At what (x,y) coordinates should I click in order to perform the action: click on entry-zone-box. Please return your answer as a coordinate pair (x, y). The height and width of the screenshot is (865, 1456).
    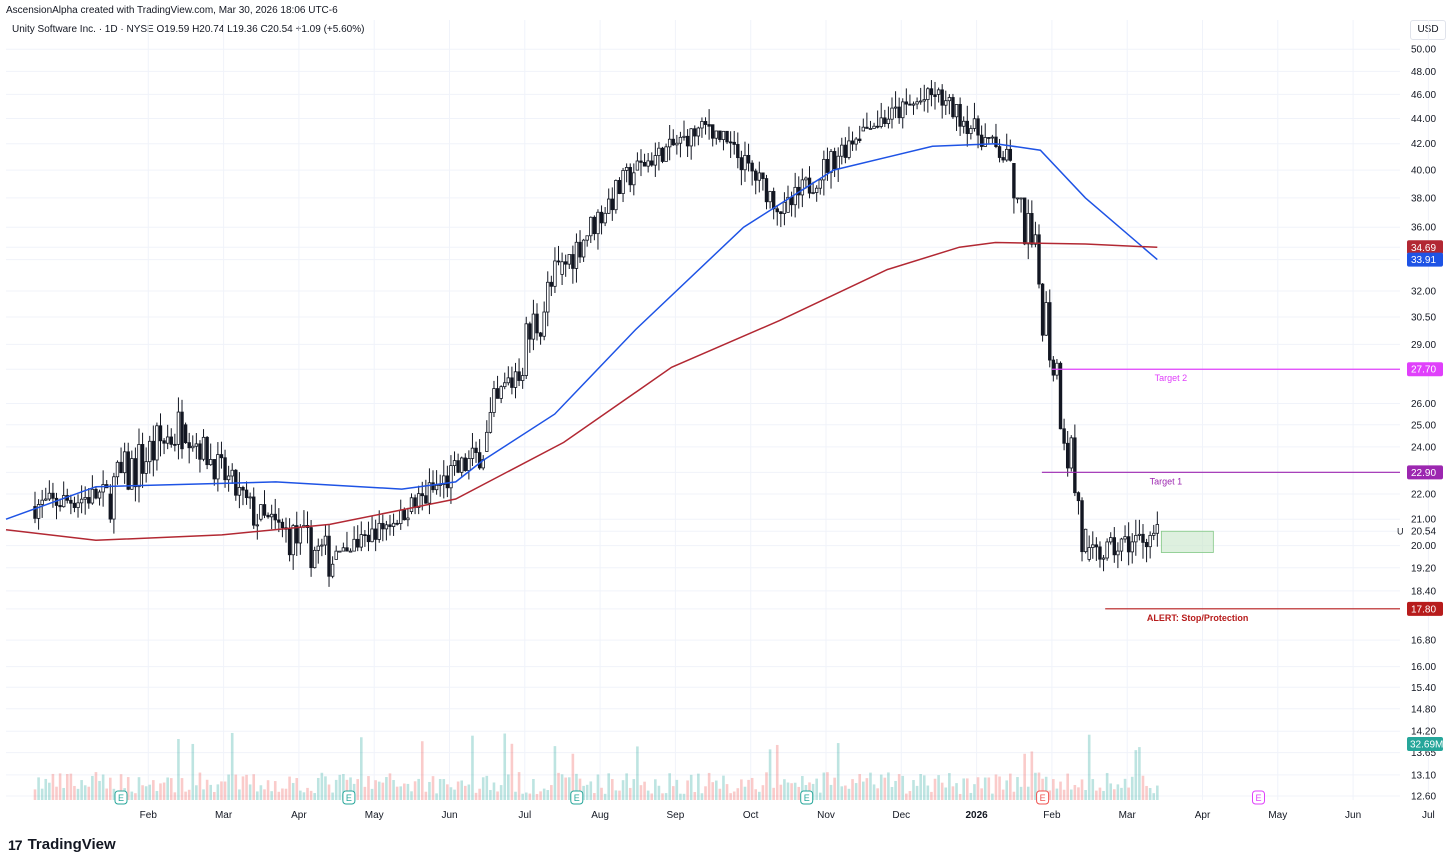
    Looking at the image, I should click on (1187, 541).